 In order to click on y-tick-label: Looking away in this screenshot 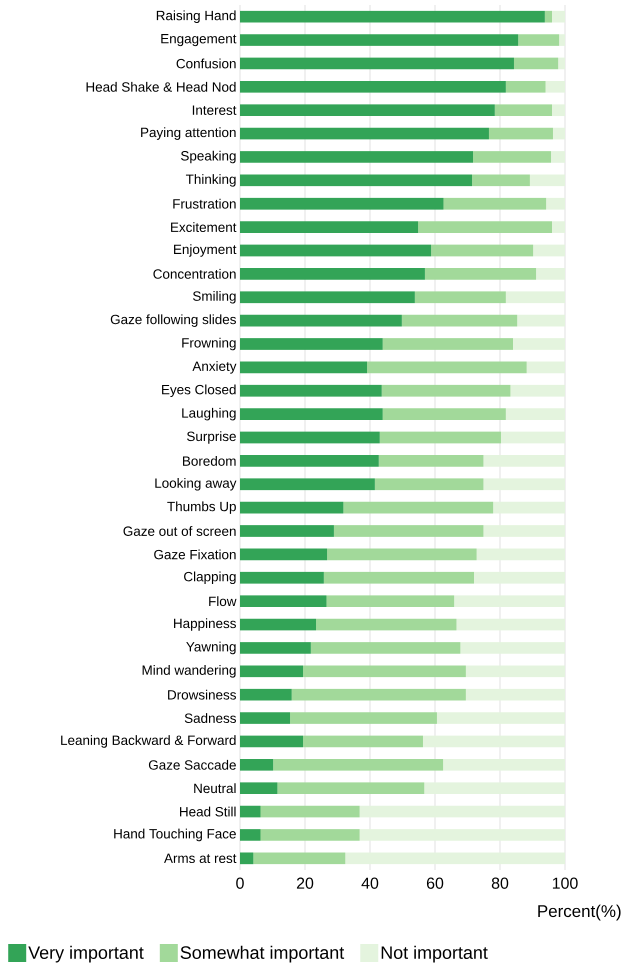, I will do `click(195, 484)`.